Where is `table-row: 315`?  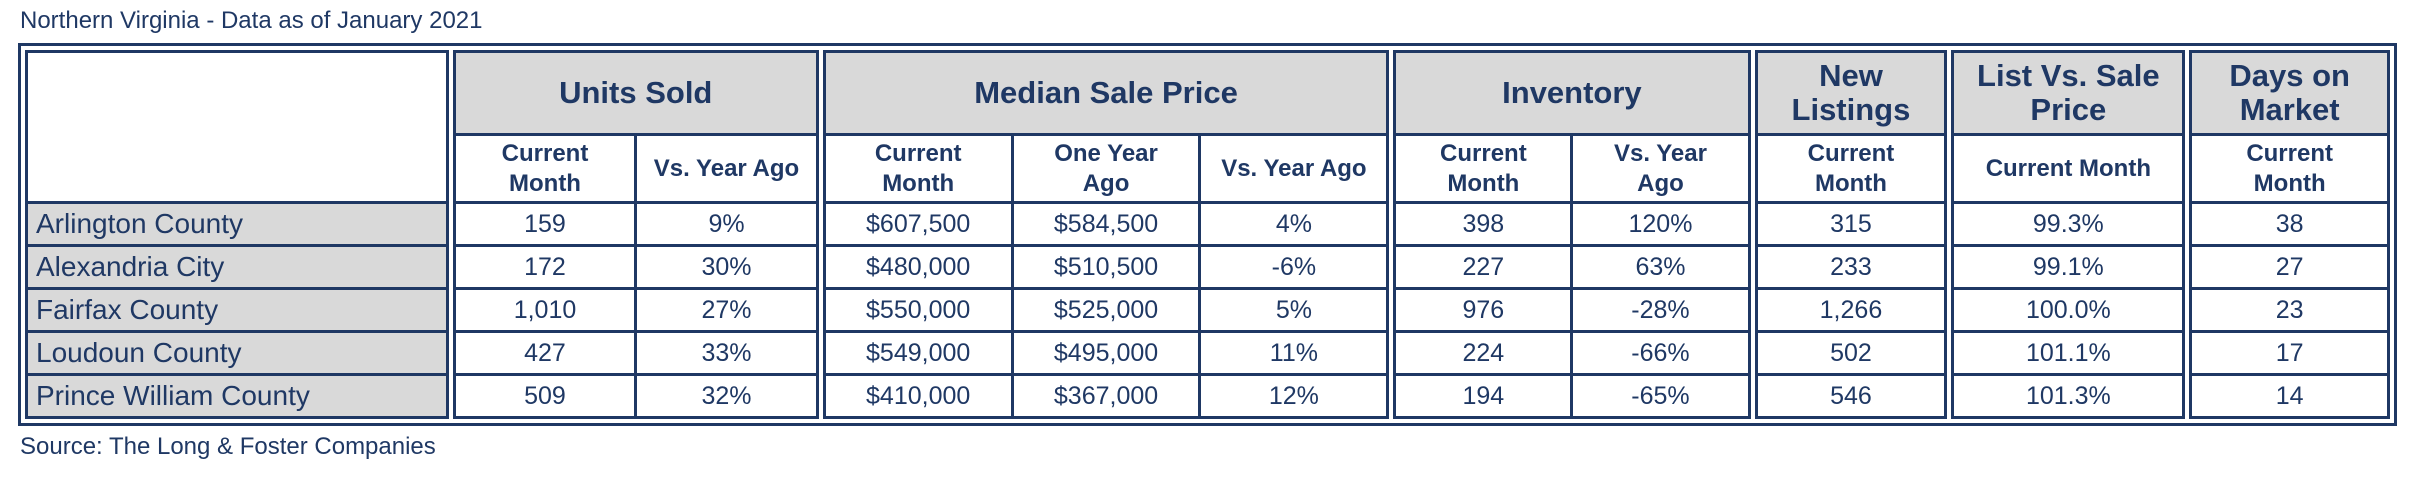 table-row: 315 is located at coordinates (1851, 222).